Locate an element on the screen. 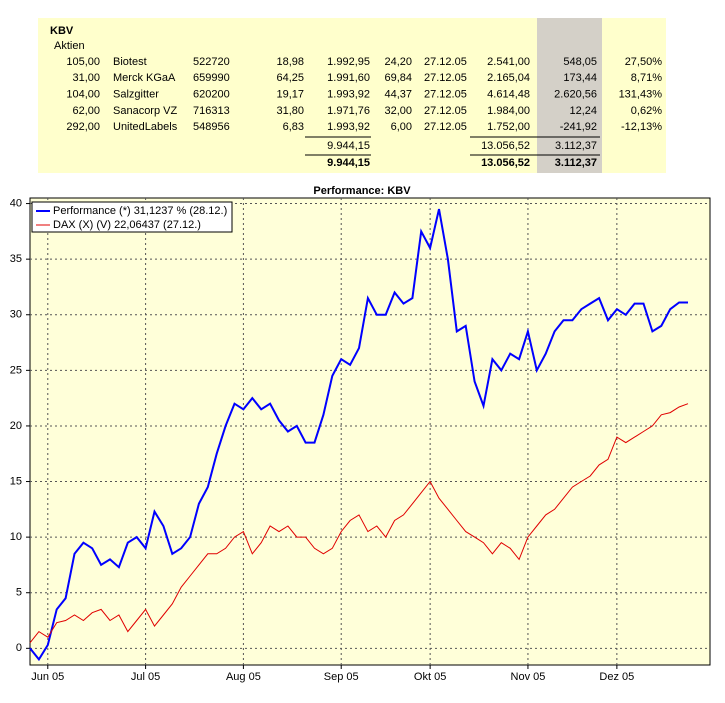 Image resolution: width=725 pixels, height=703 pixels. y-tick-label: 10 is located at coordinates (16, 537).